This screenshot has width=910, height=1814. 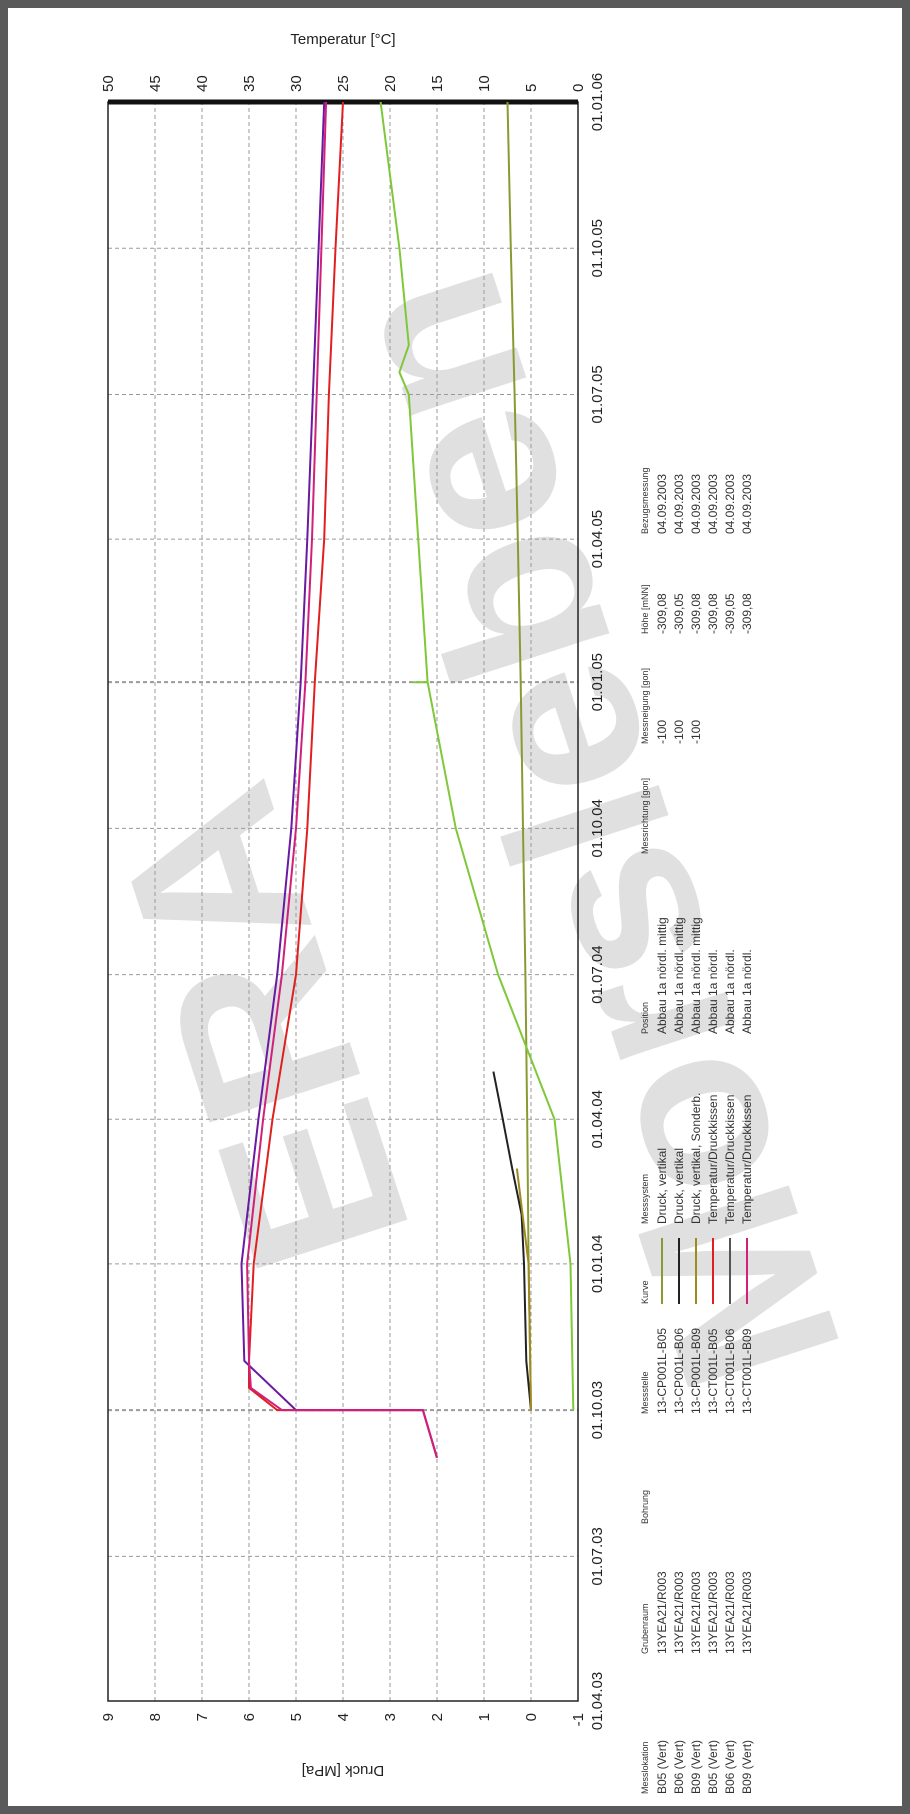 I want to click on y-left-tick-label: 4, so click(x=343, y=1717).